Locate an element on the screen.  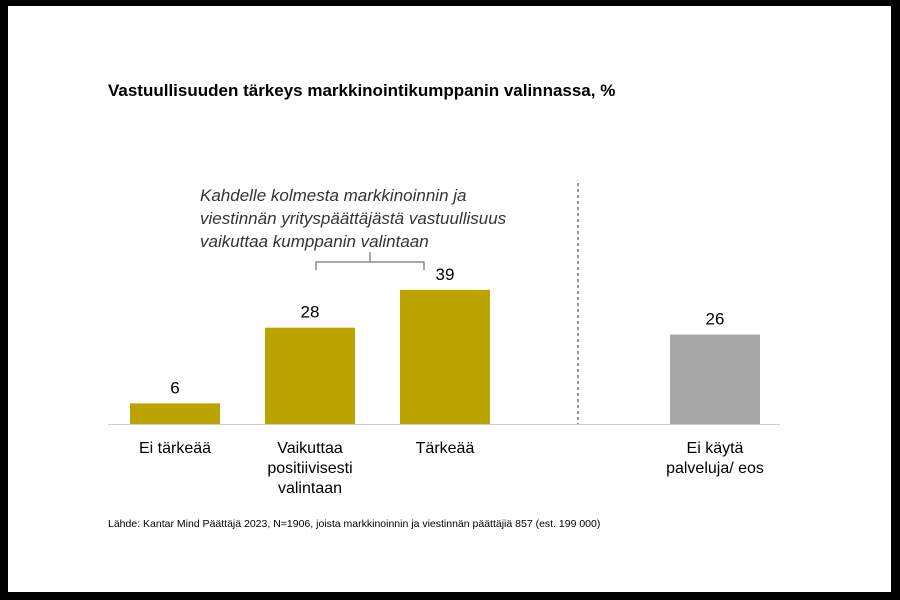
data-label: 39 is located at coordinates (445, 274).